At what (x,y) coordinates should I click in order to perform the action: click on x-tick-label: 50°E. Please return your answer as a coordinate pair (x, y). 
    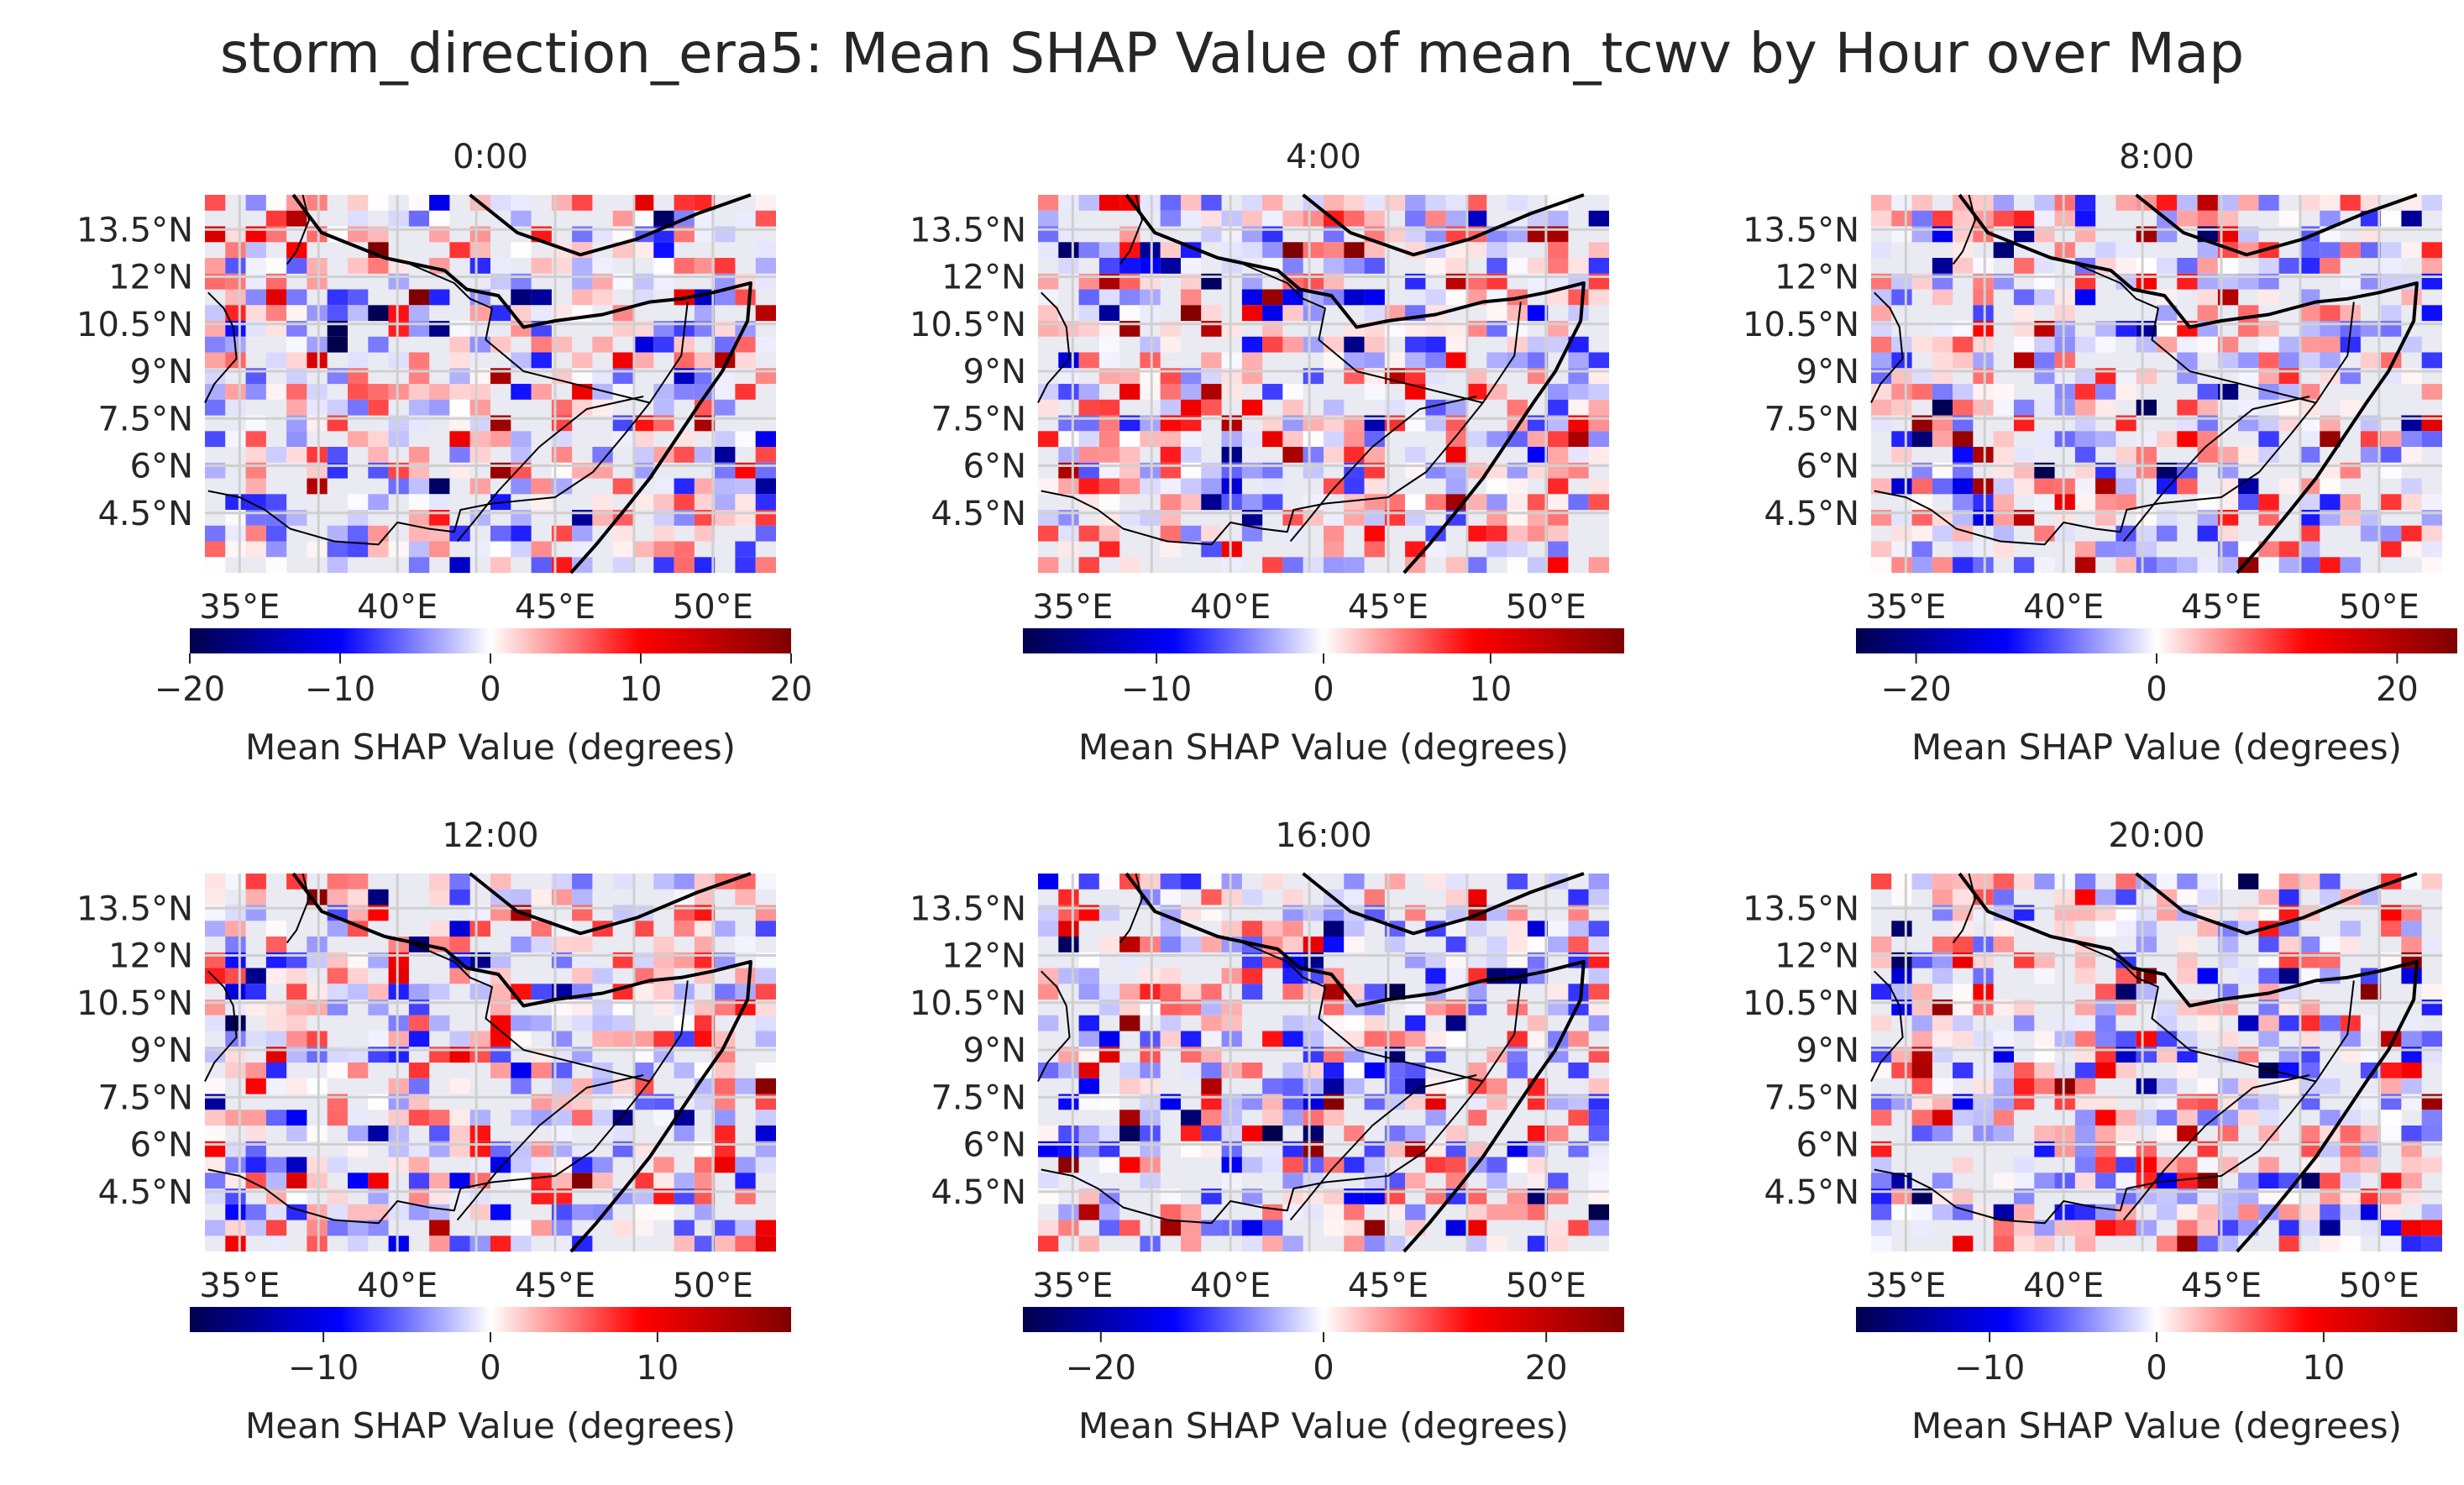
    Looking at the image, I should click on (713, 607).